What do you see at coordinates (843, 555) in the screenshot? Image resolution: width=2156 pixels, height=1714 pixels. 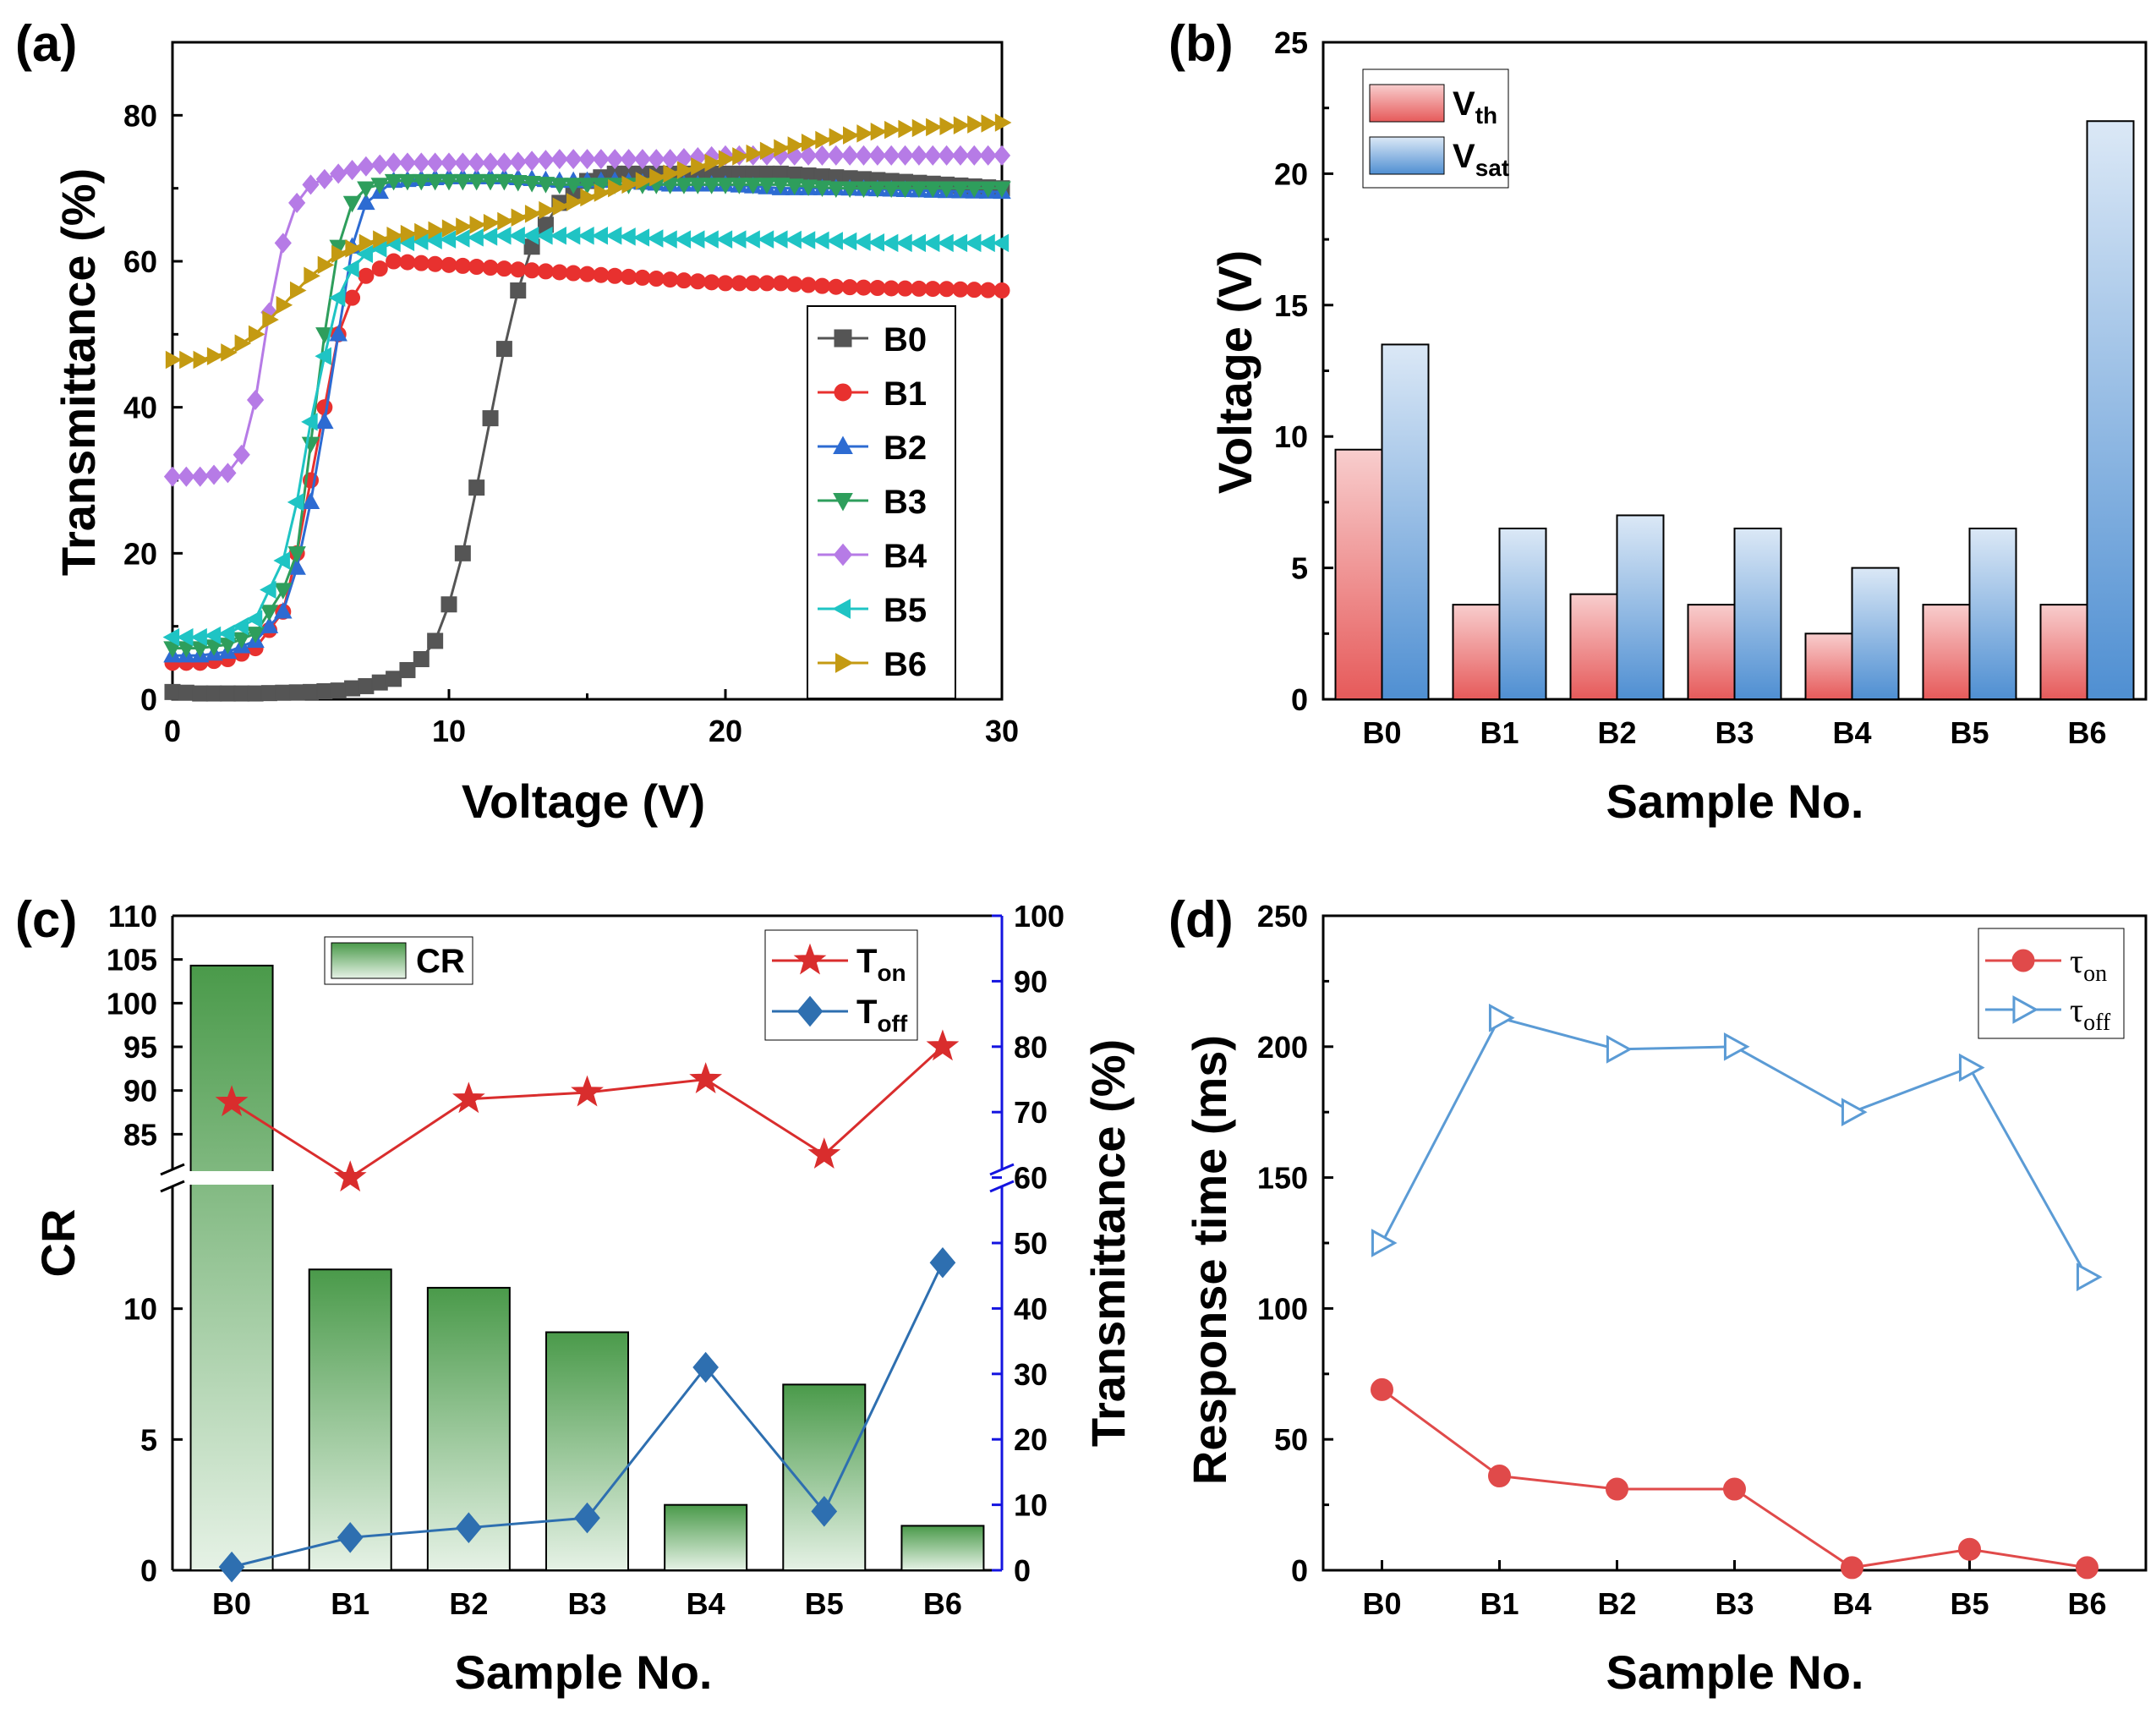 I see `legend-marker-B4` at bounding box center [843, 555].